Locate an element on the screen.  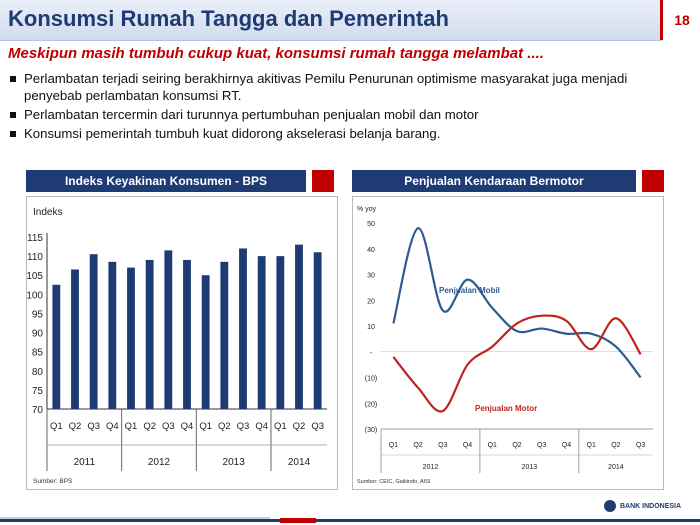
ikk-year-label: 2011 is located at coordinates (85, 462).